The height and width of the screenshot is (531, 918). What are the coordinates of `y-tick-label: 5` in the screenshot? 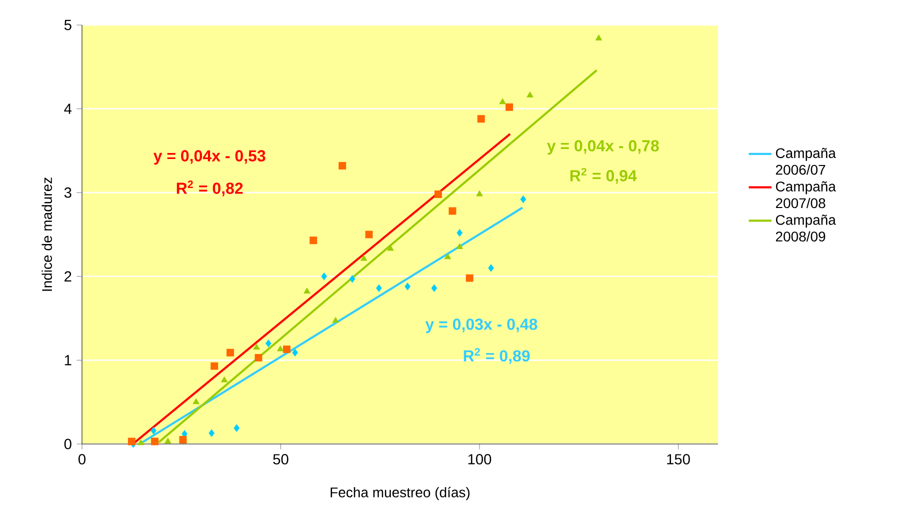 It's located at (68, 25).